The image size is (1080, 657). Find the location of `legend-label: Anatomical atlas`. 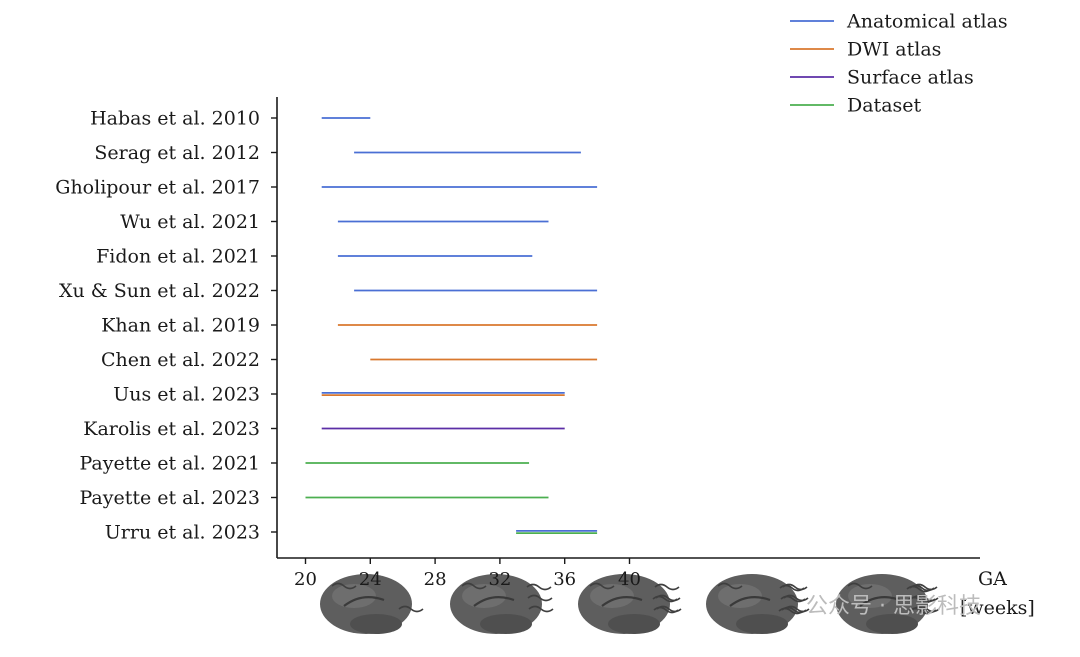

legend-label: Anatomical atlas is located at coordinates (927, 22).